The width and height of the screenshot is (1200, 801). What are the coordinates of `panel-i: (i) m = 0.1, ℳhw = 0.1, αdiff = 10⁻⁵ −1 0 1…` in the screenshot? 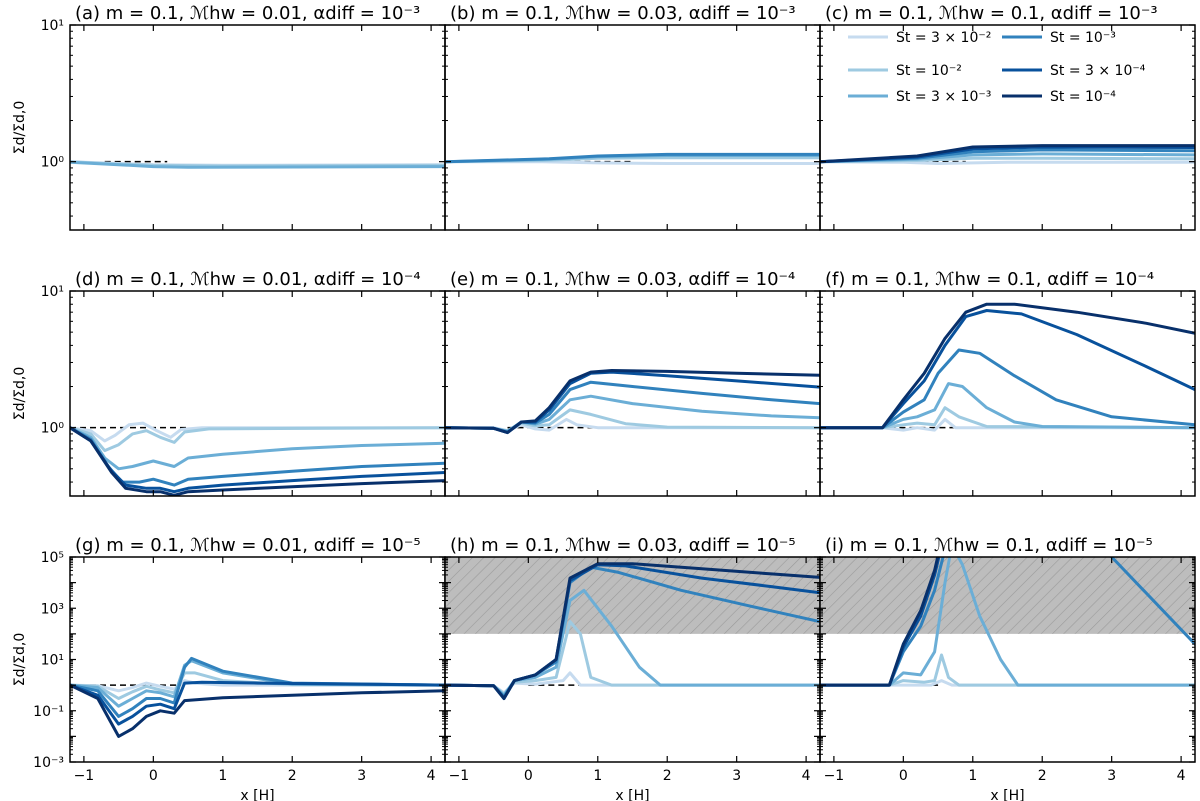 It's located at (1007, 668).